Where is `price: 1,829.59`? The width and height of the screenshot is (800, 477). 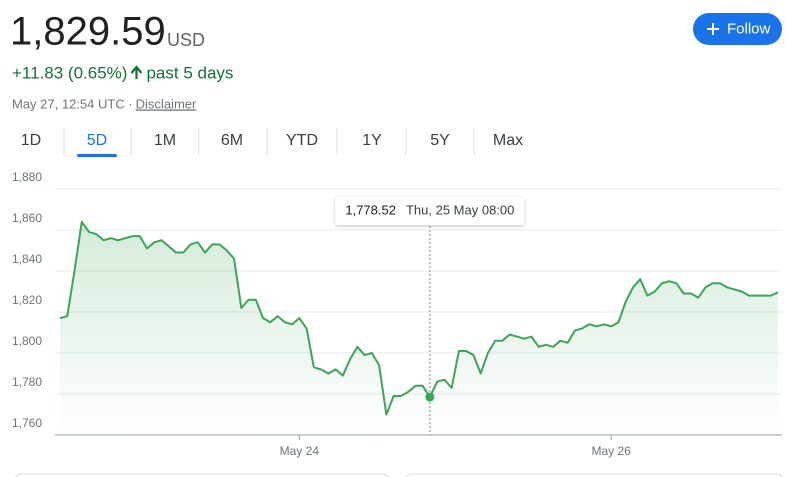 price: 1,829.59 is located at coordinates (88, 32).